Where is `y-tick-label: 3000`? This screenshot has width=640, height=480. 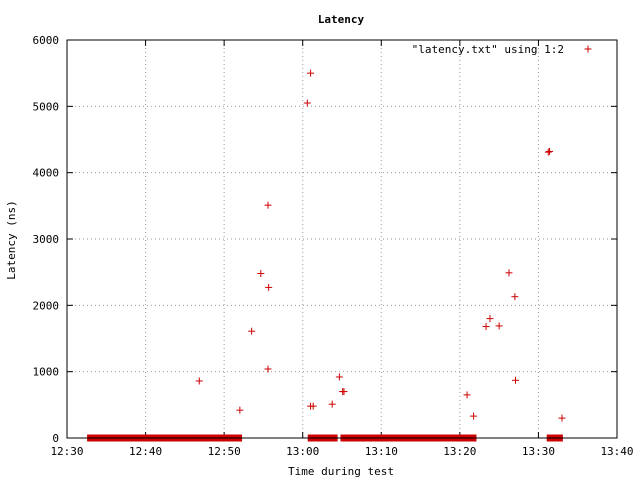 y-tick-label: 3000 is located at coordinates (46, 239).